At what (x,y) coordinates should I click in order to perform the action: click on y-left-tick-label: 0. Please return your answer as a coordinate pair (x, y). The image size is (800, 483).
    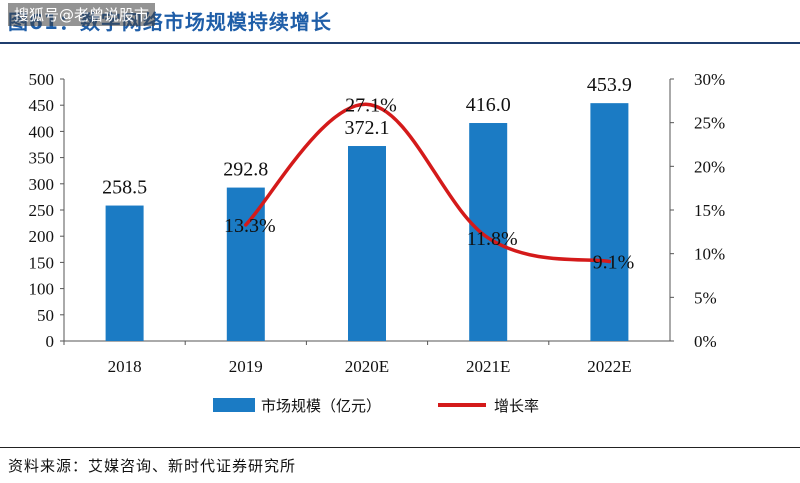
    Looking at the image, I should click on (50, 341).